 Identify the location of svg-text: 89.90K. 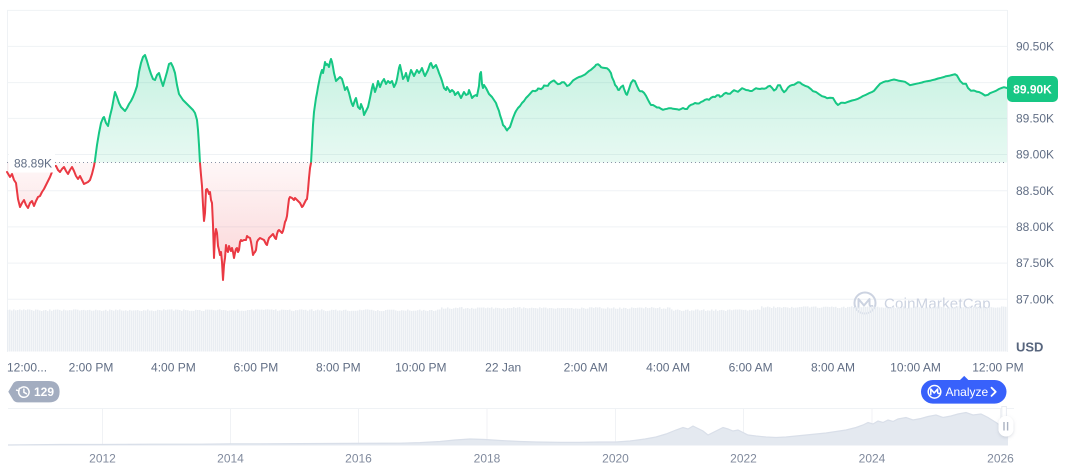
(1032, 89).